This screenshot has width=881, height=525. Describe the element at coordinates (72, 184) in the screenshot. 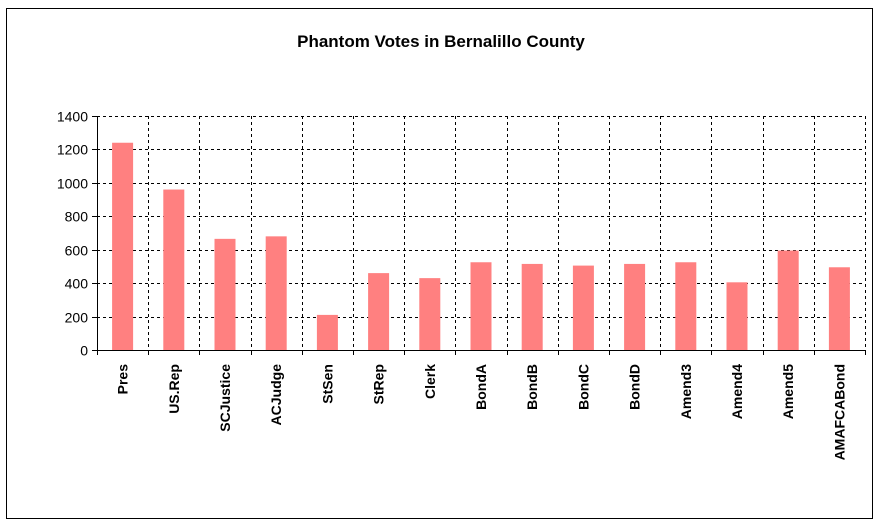

I see `y-tick-label: 1000` at that location.